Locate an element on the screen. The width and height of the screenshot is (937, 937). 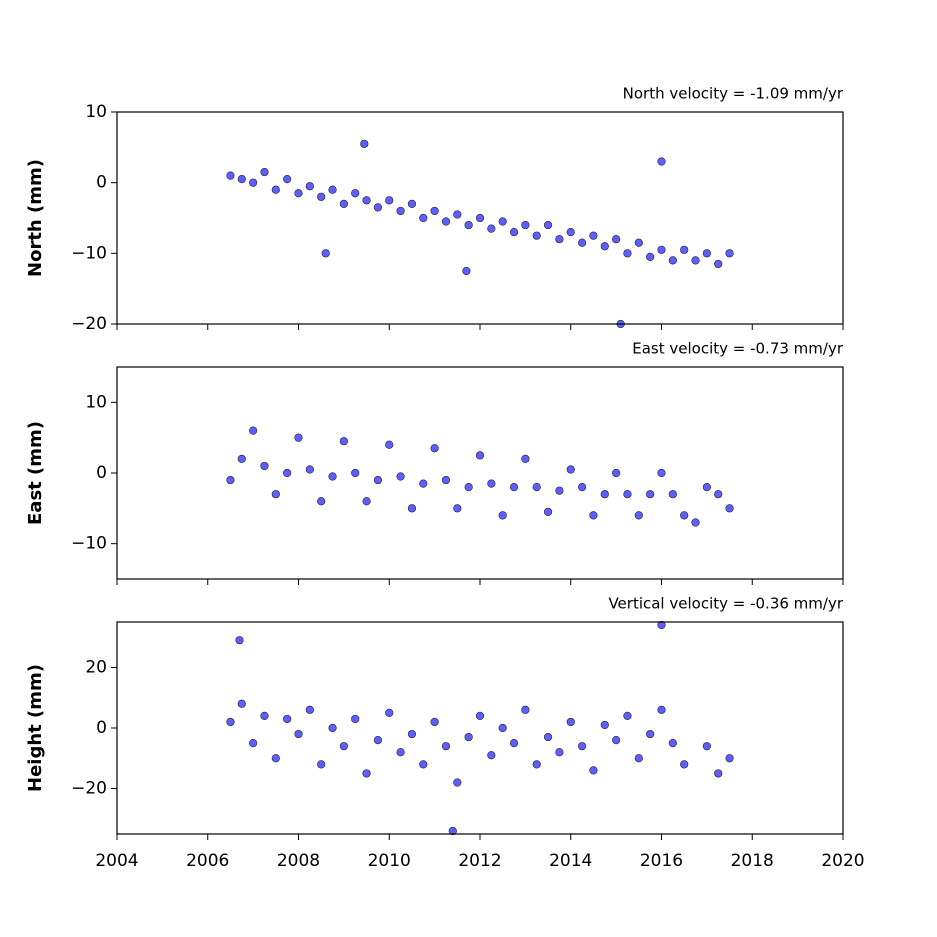
x-tick-label: 2018 is located at coordinates (752, 861).